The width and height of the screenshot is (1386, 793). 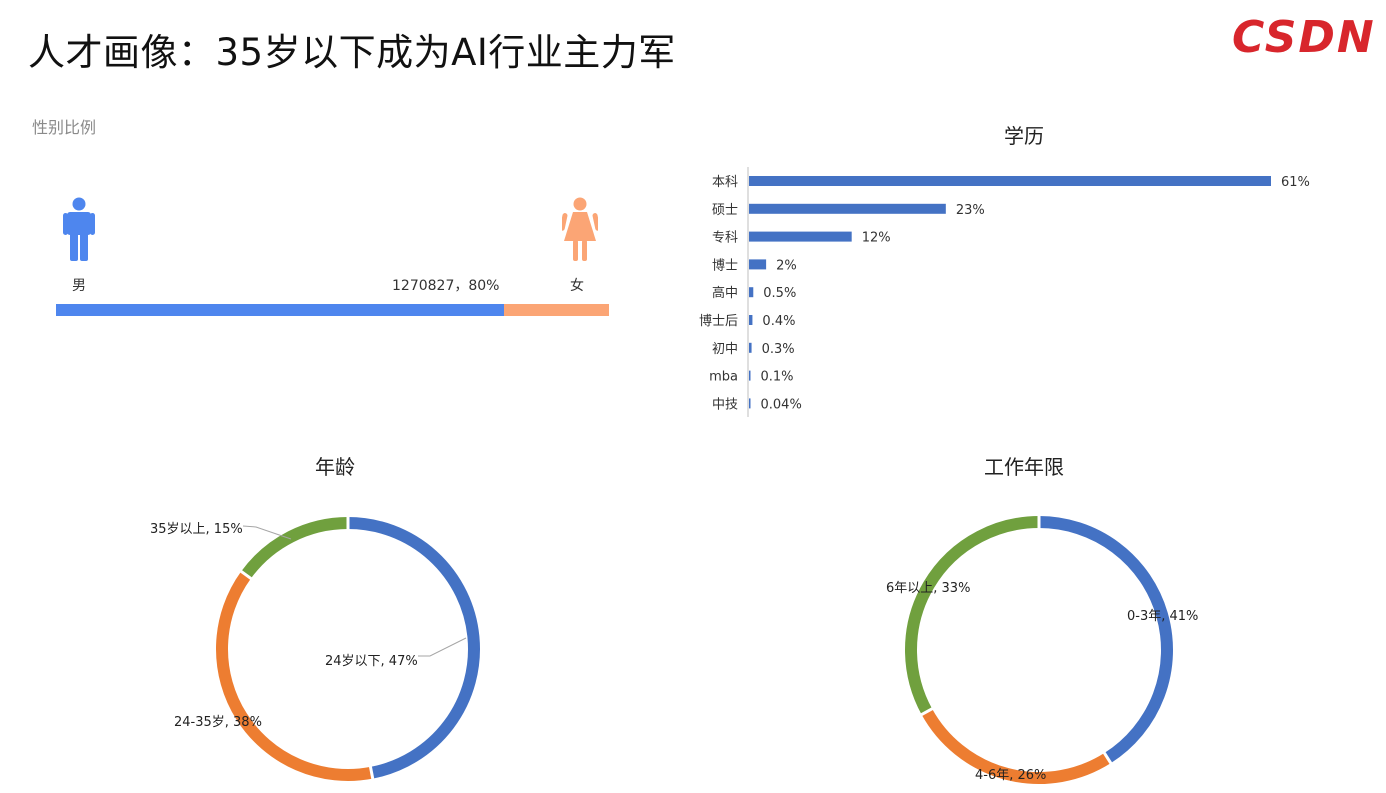 What do you see at coordinates (446, 286) in the screenshot?
I see `male-count-text: 1270827，80%` at bounding box center [446, 286].